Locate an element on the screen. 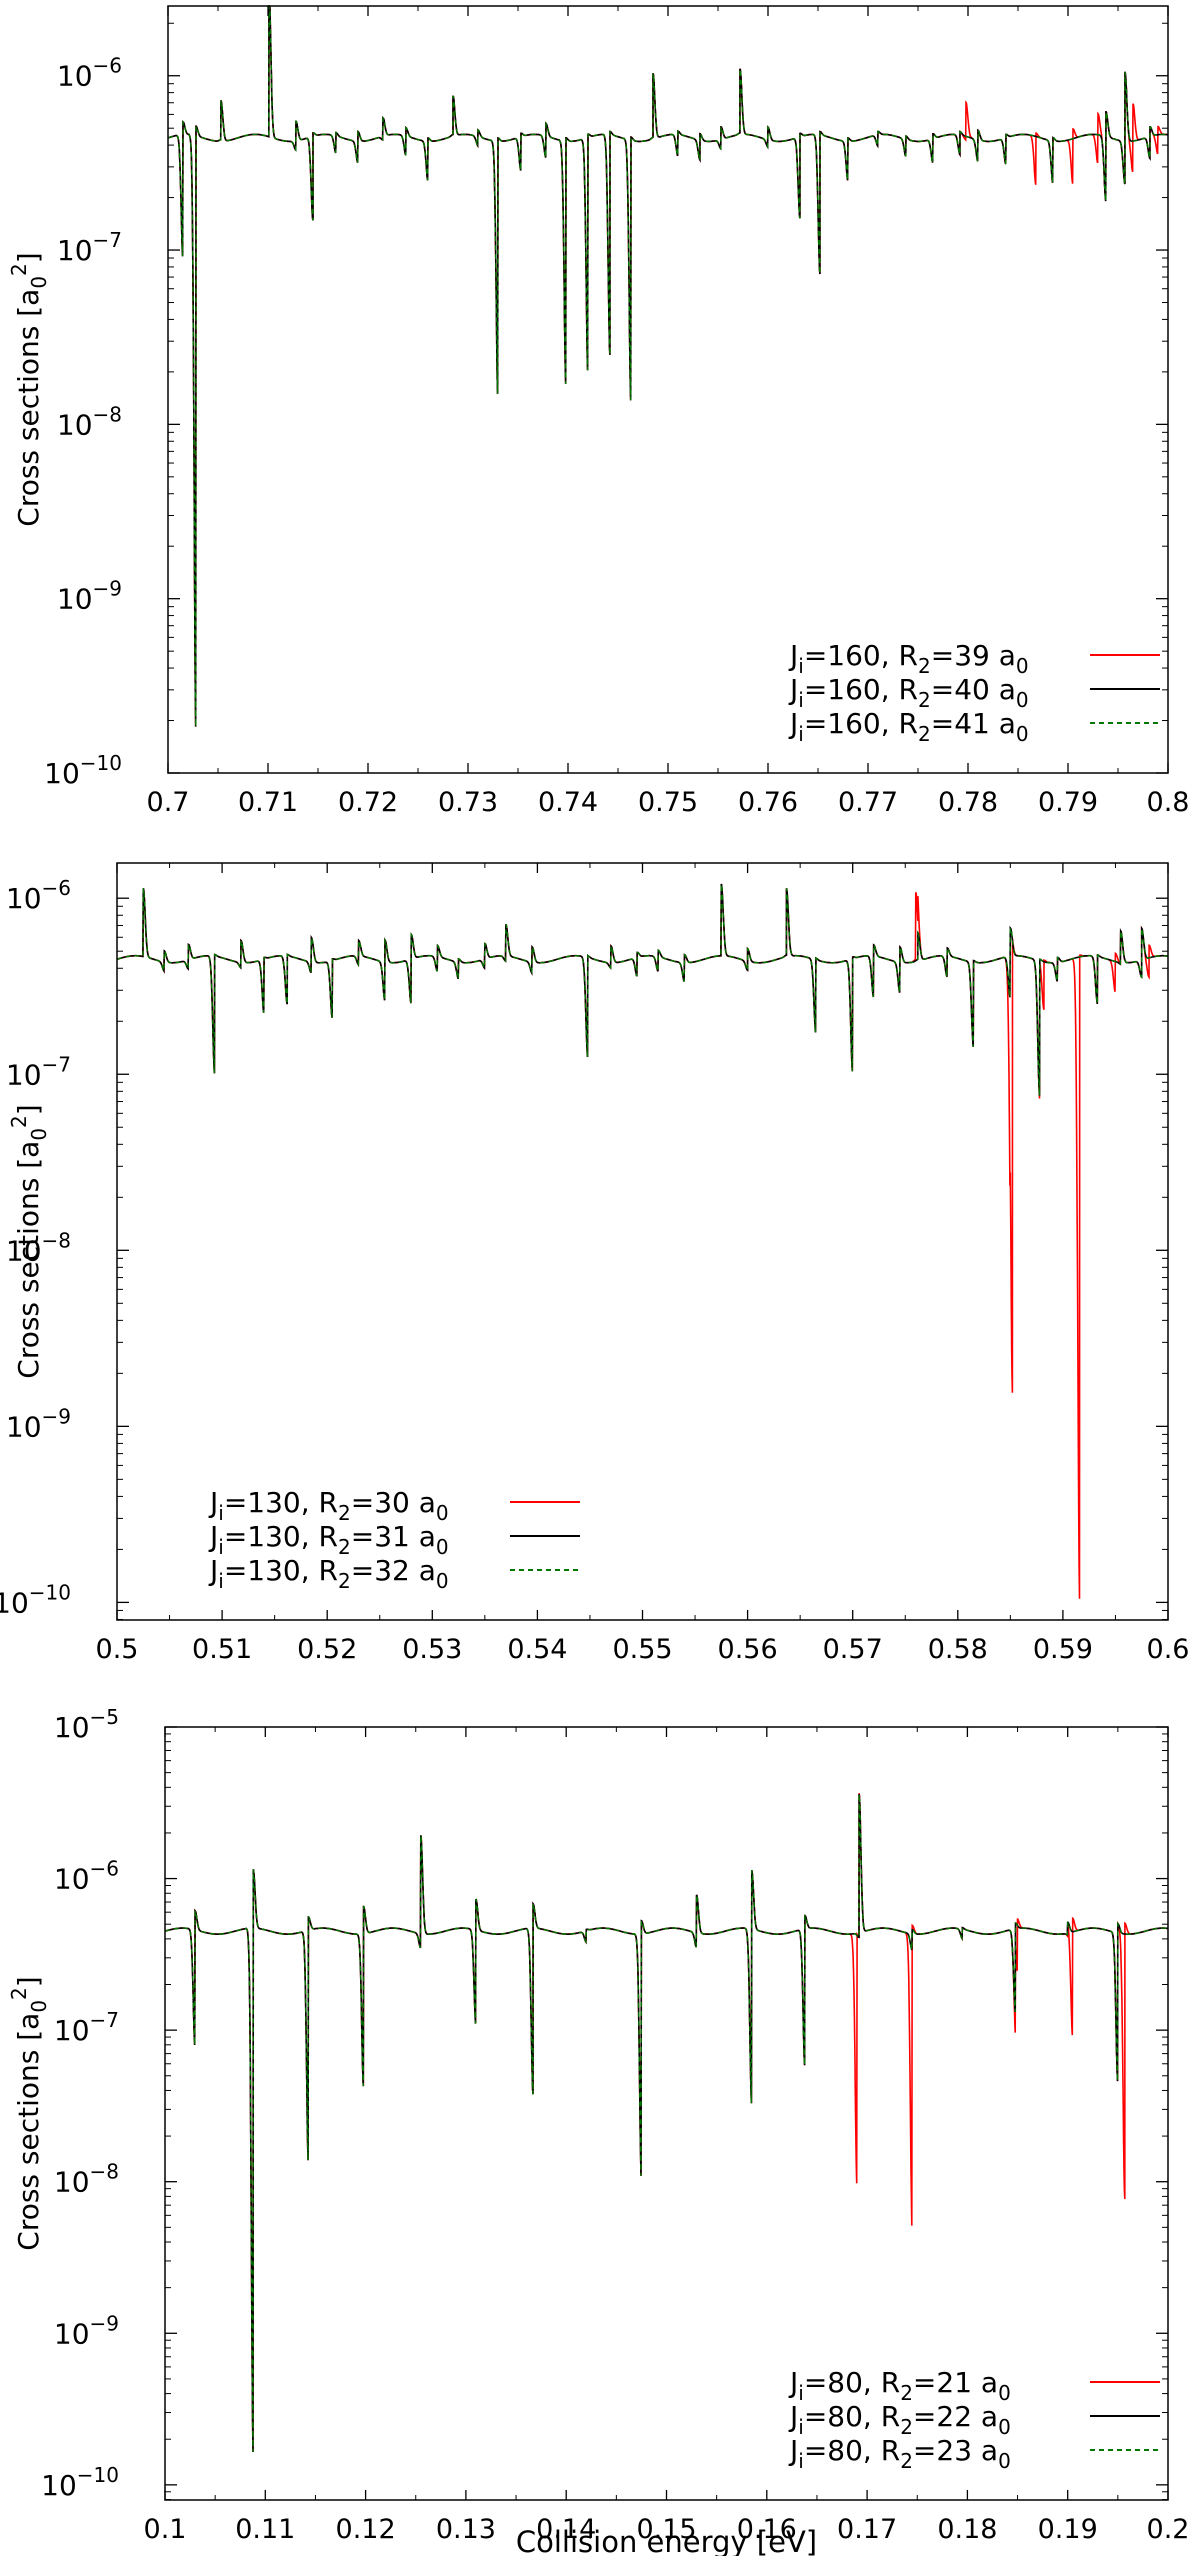 The image size is (1200, 2556). x-tick-label: 0.75 is located at coordinates (668, 802).